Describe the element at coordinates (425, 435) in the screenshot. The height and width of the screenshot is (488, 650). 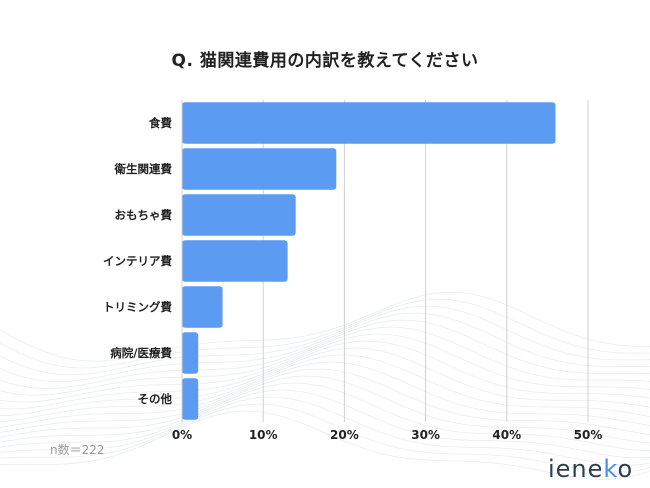
I see `x-tick-label: 30%` at that location.